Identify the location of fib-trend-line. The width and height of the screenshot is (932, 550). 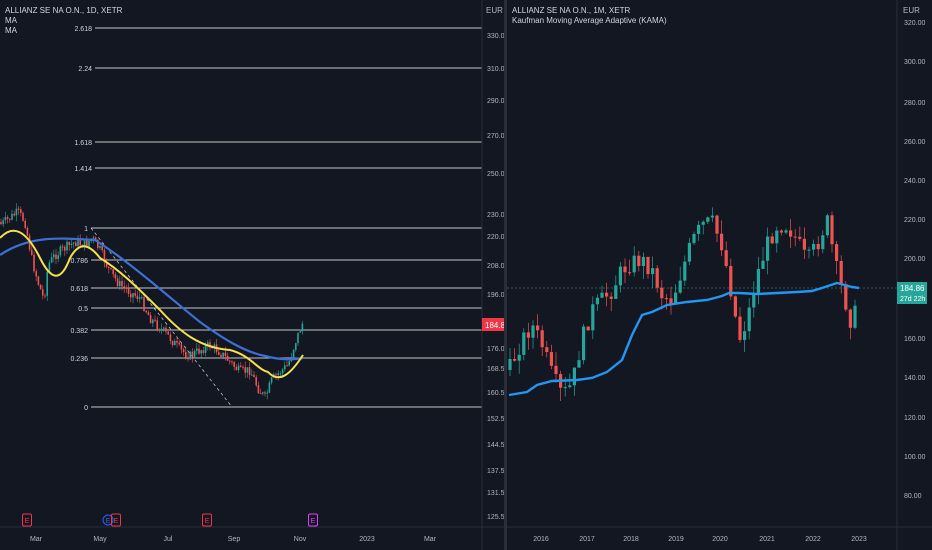
(161, 317).